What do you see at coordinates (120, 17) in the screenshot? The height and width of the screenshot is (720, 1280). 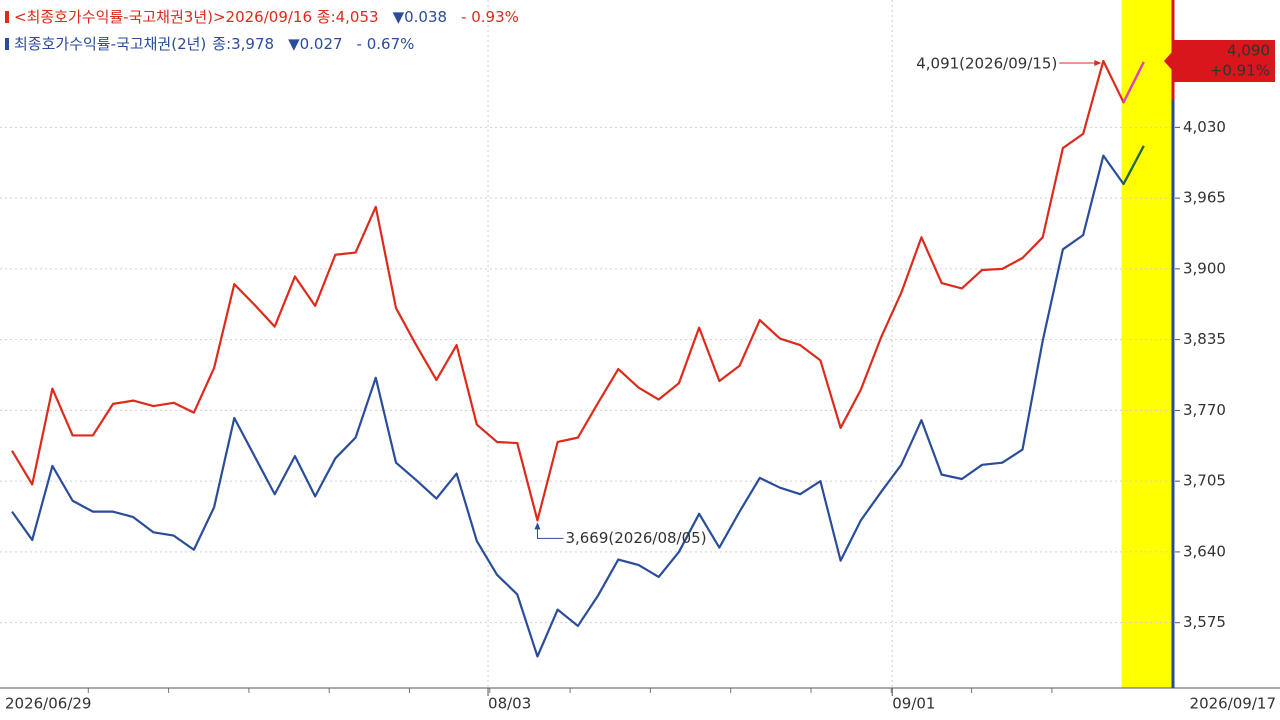 I see `legend-name: <최종호가수익률-국고채권3년)>` at bounding box center [120, 17].